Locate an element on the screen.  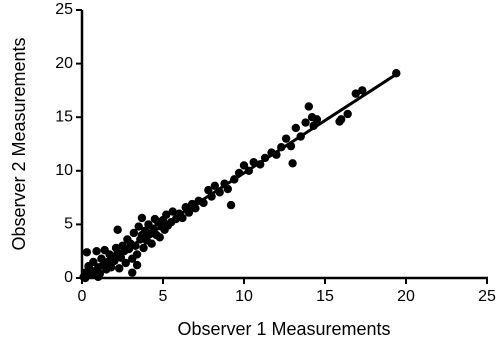
x-tick-label: 15 is located at coordinates (325, 296).